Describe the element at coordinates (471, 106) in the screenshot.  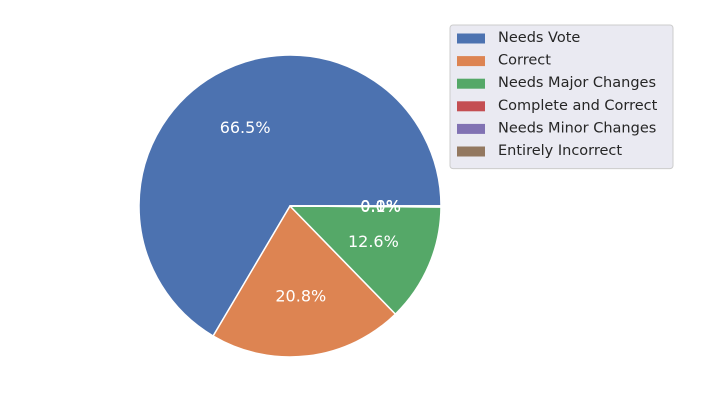
I see `legend-swatch-complete-and-correct` at that location.